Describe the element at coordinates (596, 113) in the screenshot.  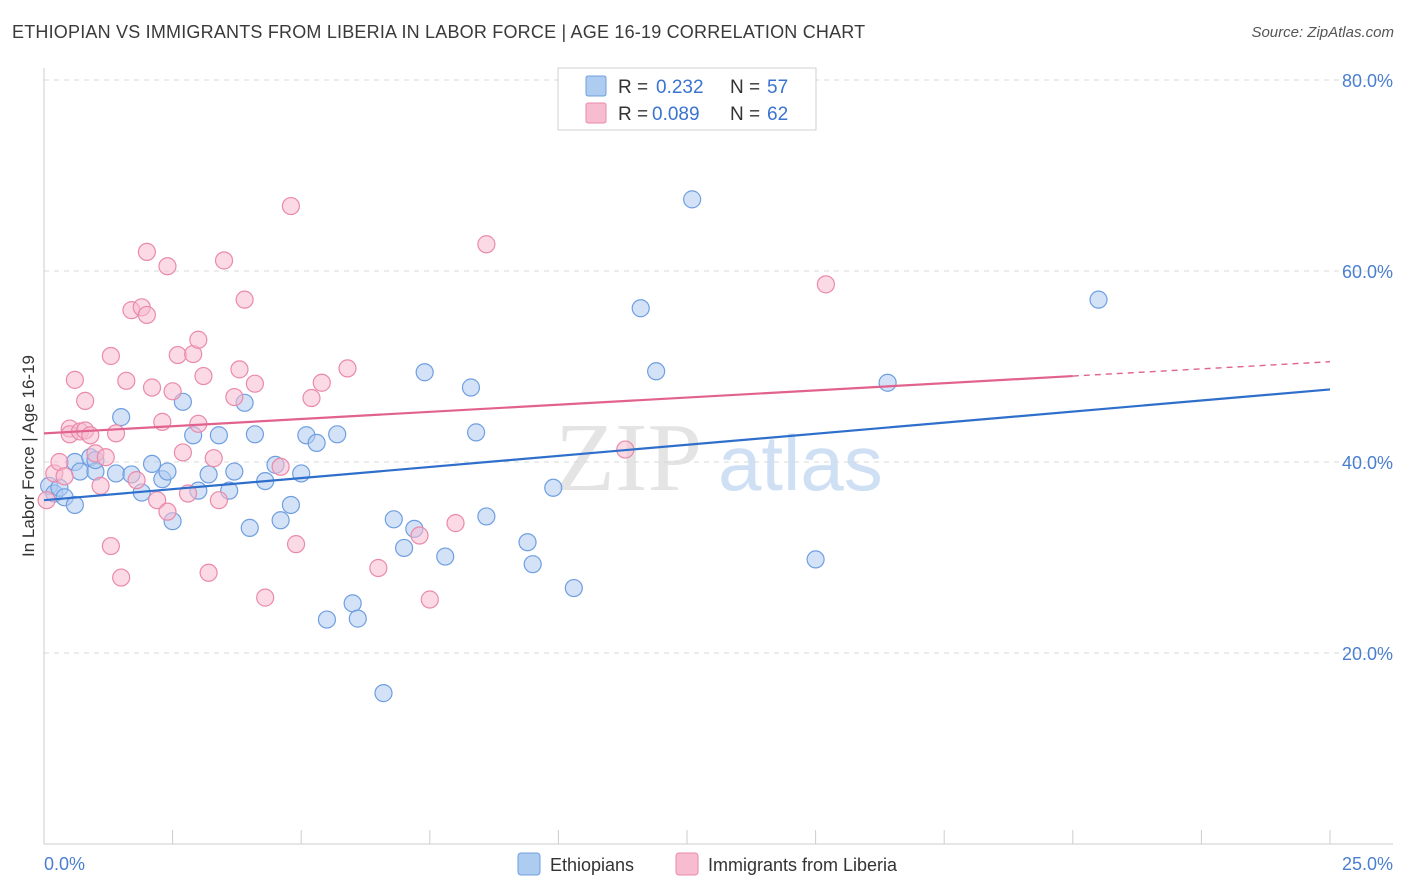
I see `legend-swatch-liberia` at that location.